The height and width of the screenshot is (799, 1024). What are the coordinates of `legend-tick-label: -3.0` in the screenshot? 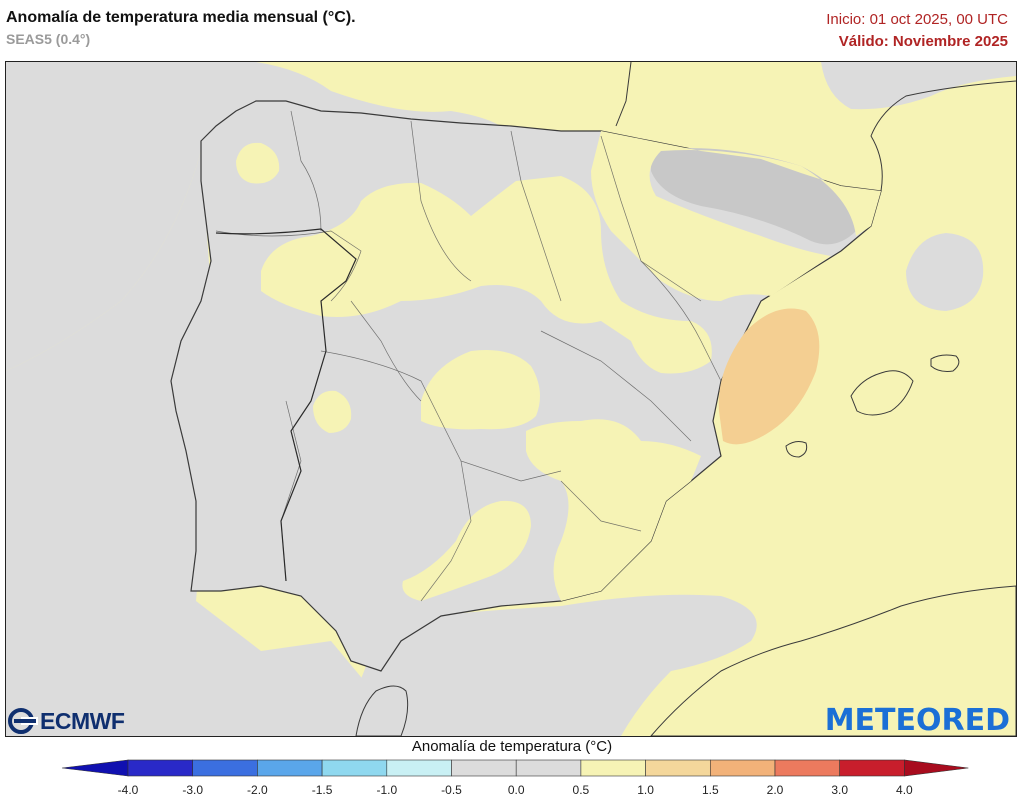 It's located at (193, 790).